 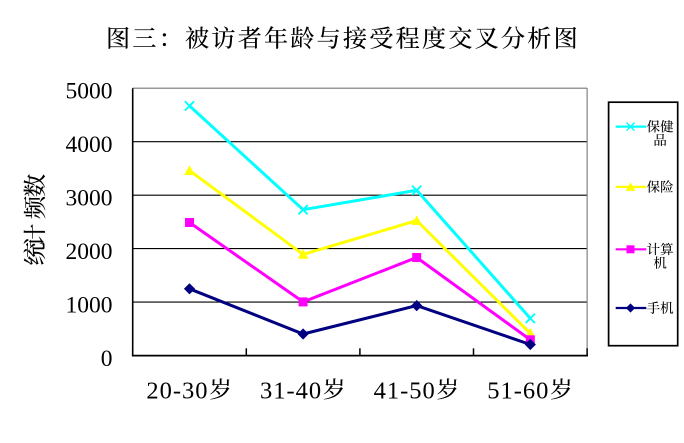 I want to click on svg-text: 3000, so click(x=89, y=199).